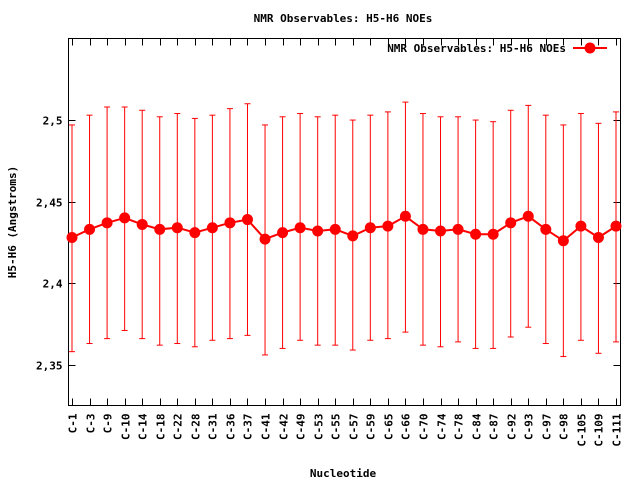 The width and height of the screenshot is (640, 480). What do you see at coordinates (161, 427) in the screenshot?
I see `x-tick-label: C-18` at bounding box center [161, 427].